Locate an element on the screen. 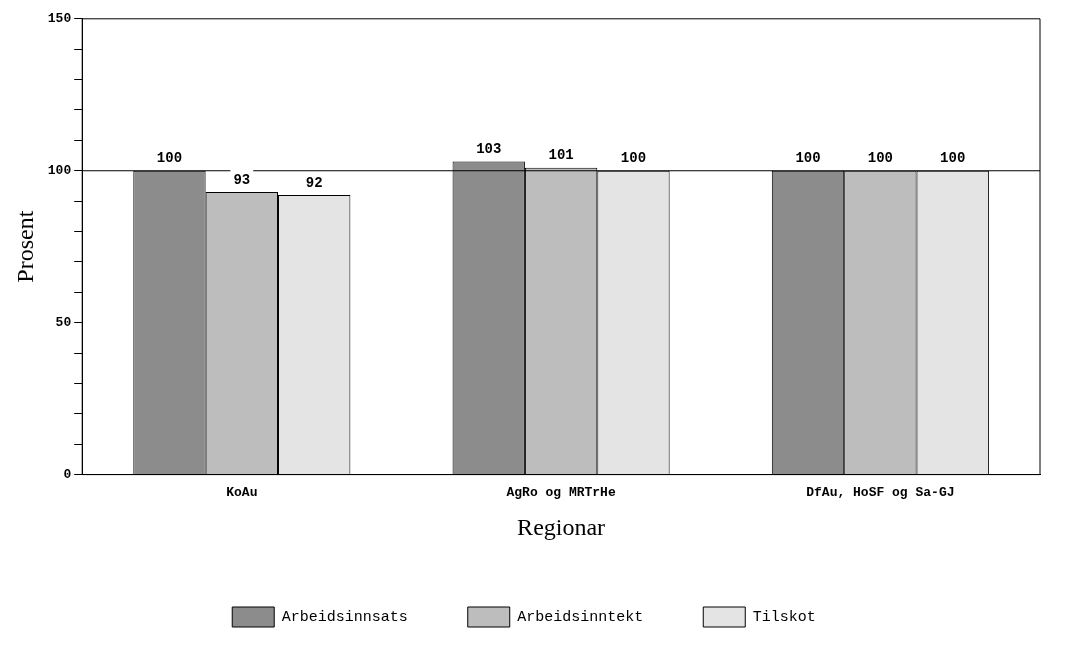 This screenshot has width=1068, height=645. data-label: 103 is located at coordinates (489, 149).